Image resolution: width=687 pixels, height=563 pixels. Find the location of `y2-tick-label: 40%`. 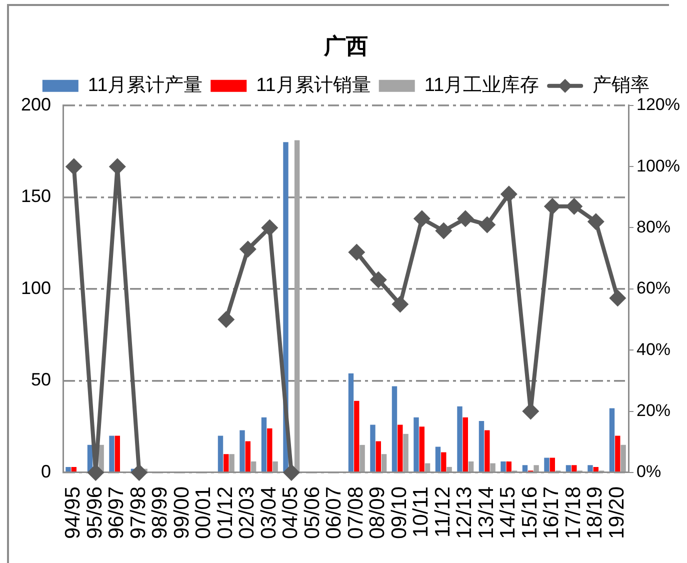

y2-tick-label: 40% is located at coordinates (653, 349).